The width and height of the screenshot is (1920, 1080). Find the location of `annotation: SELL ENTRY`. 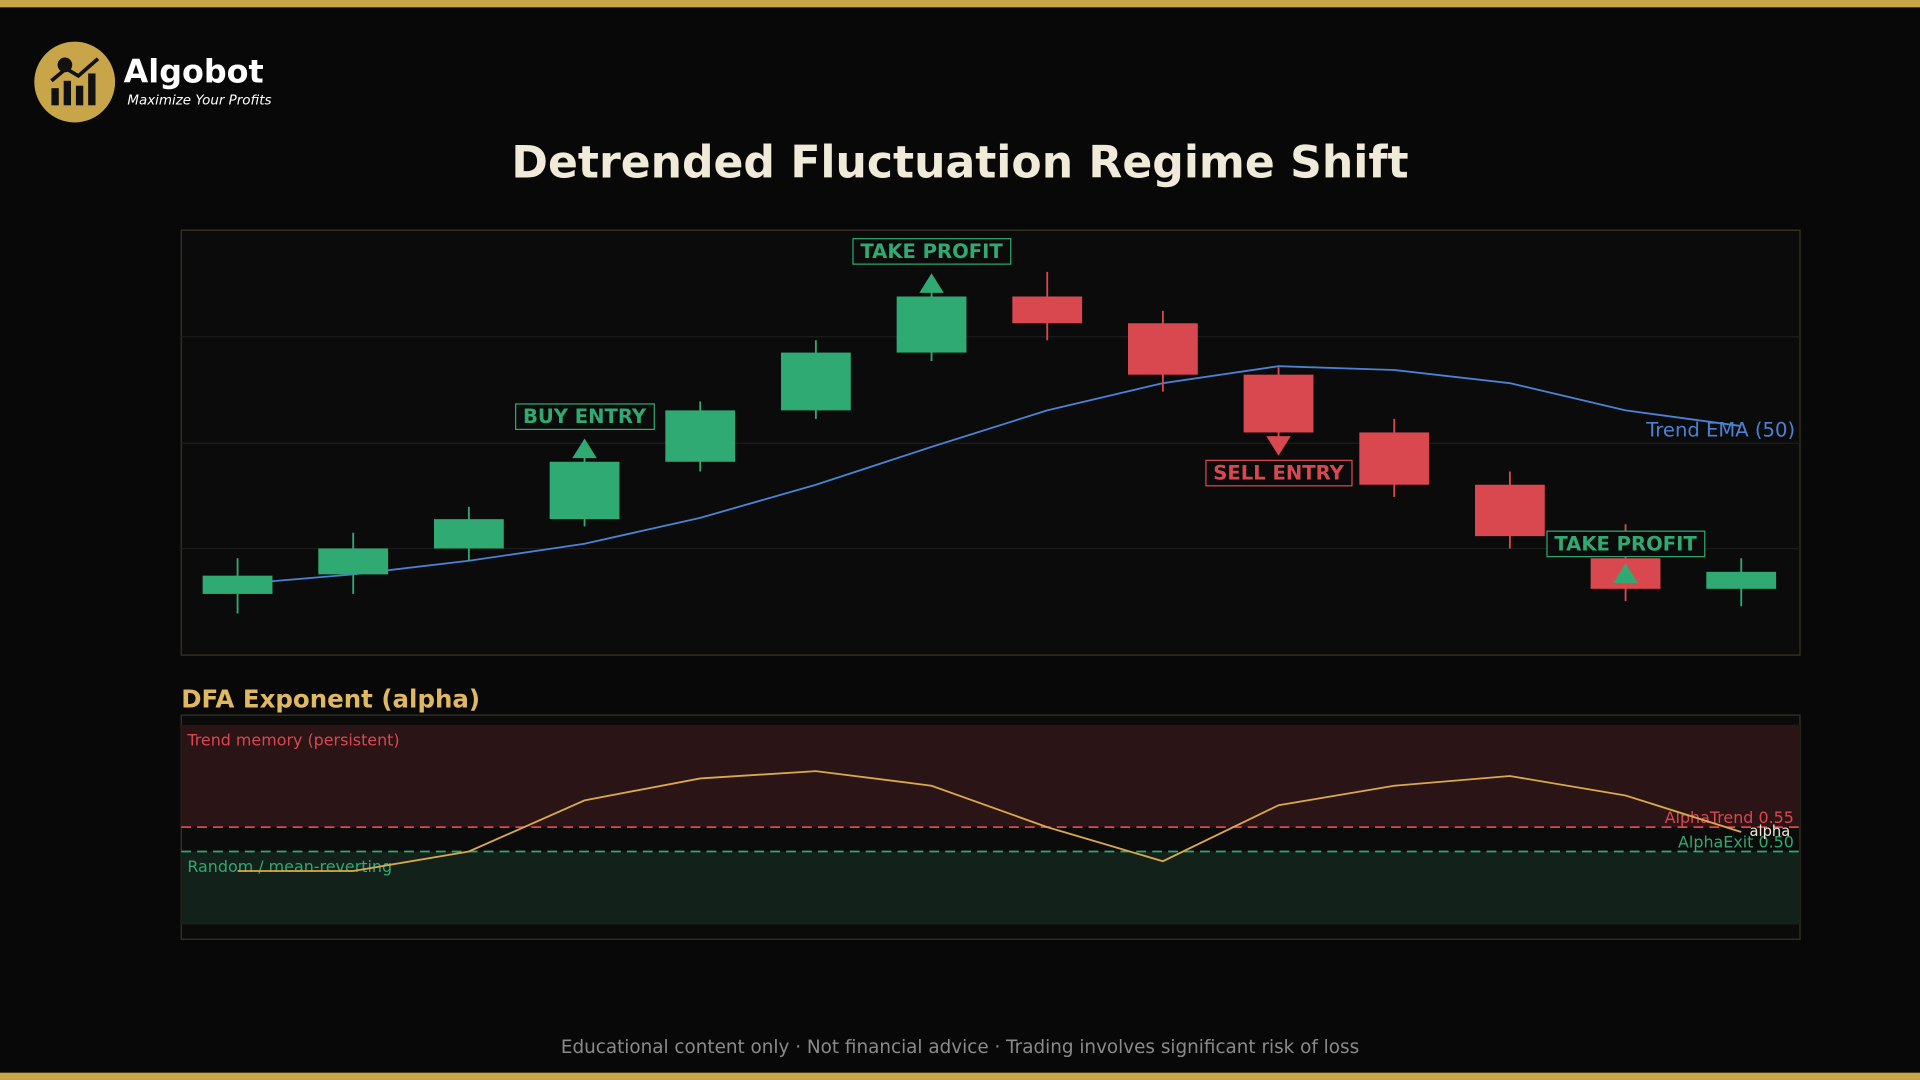

annotation: SELL ENTRY is located at coordinates (1279, 461).